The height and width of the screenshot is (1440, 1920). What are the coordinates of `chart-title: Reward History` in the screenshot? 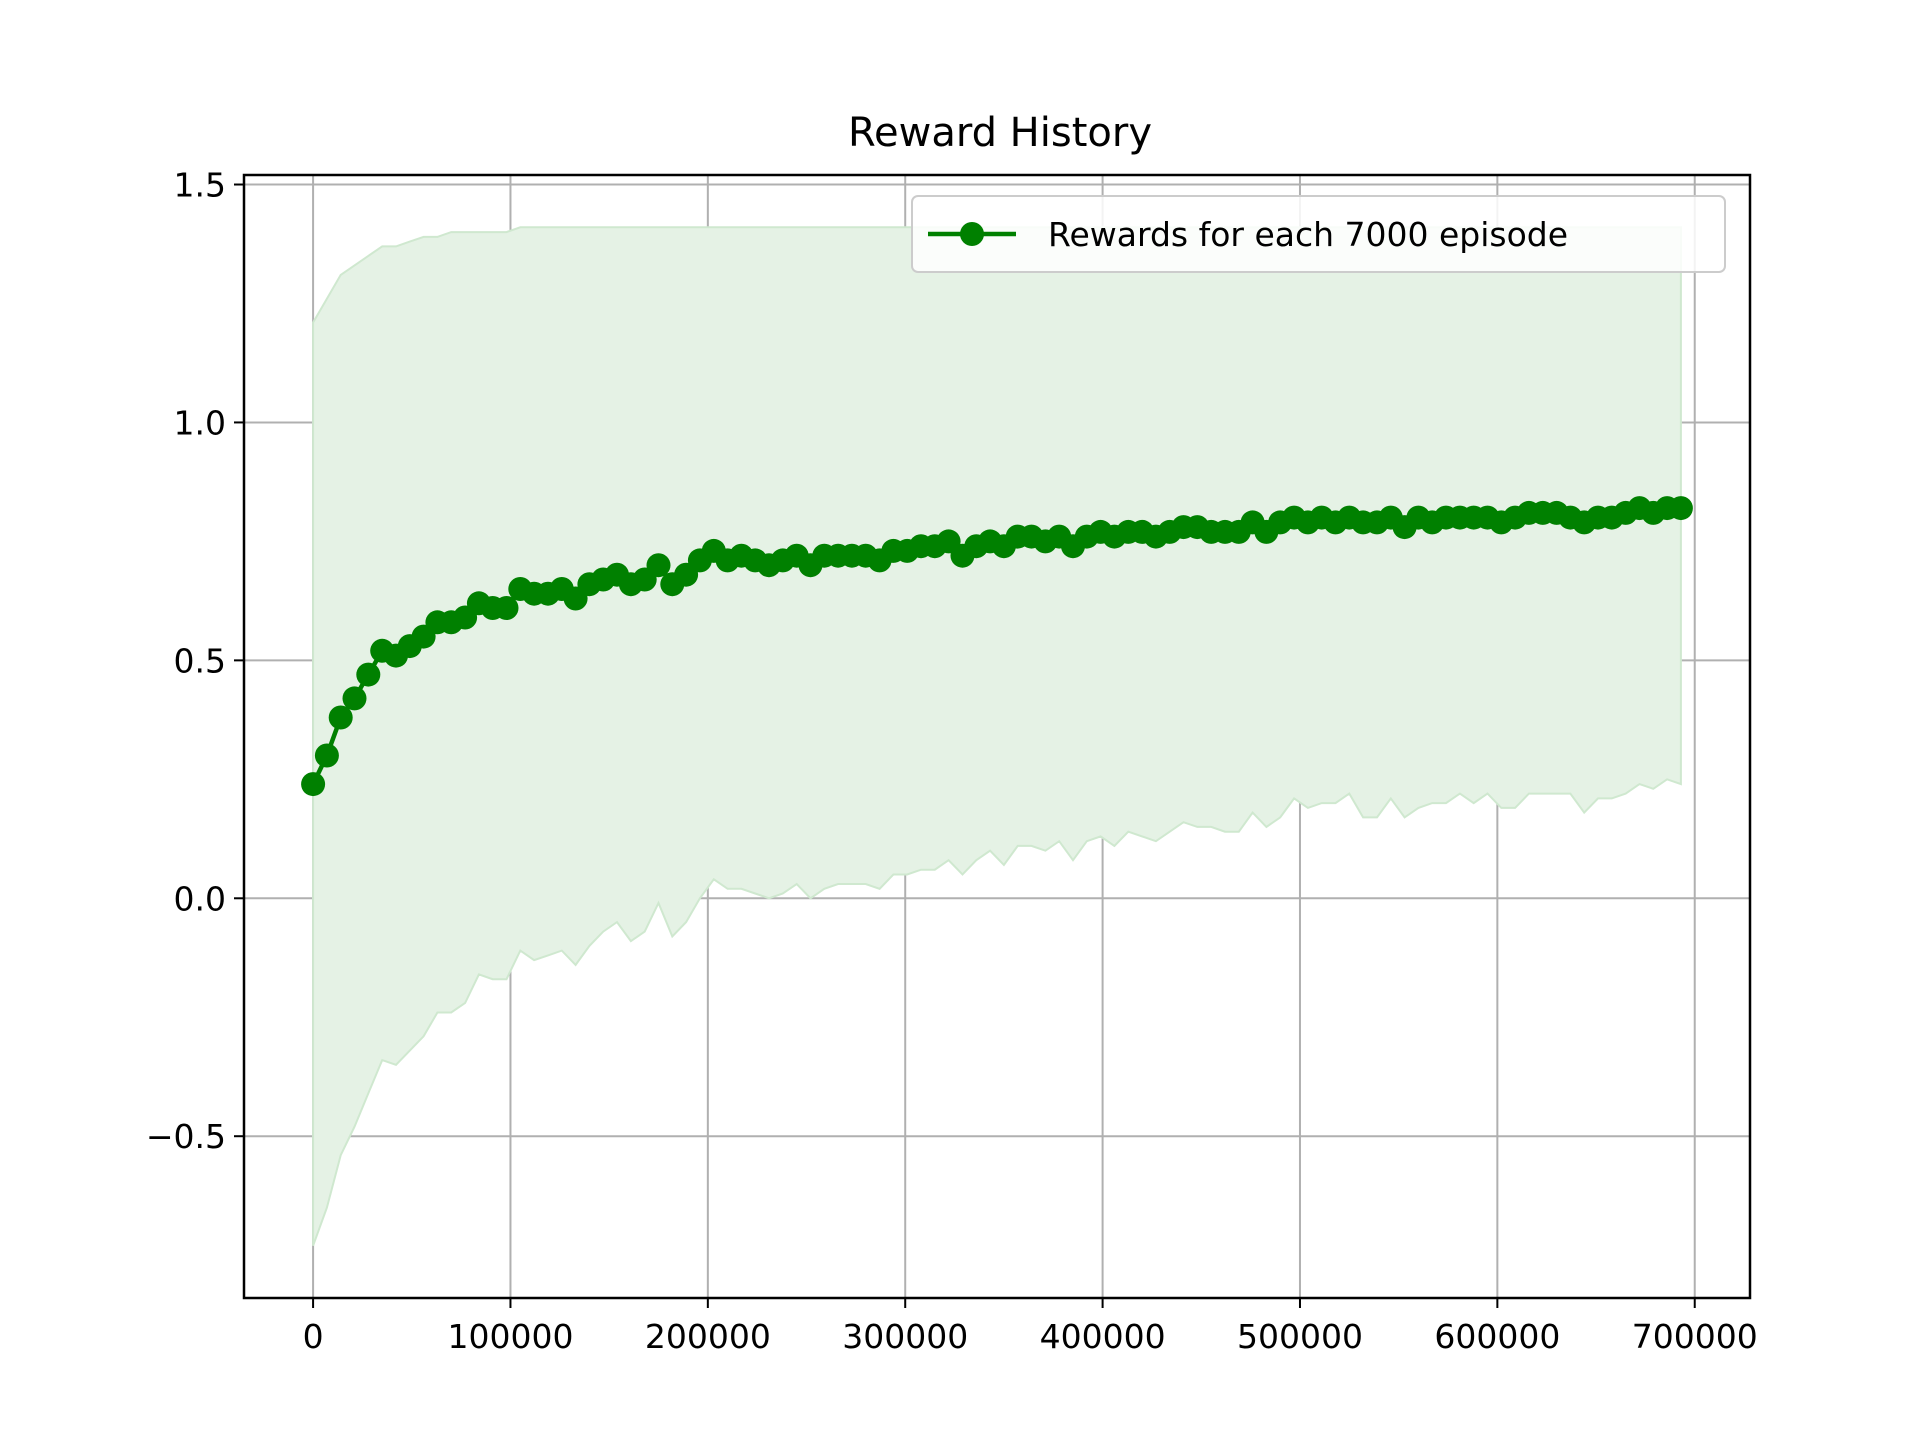 It's located at (1000, 133).